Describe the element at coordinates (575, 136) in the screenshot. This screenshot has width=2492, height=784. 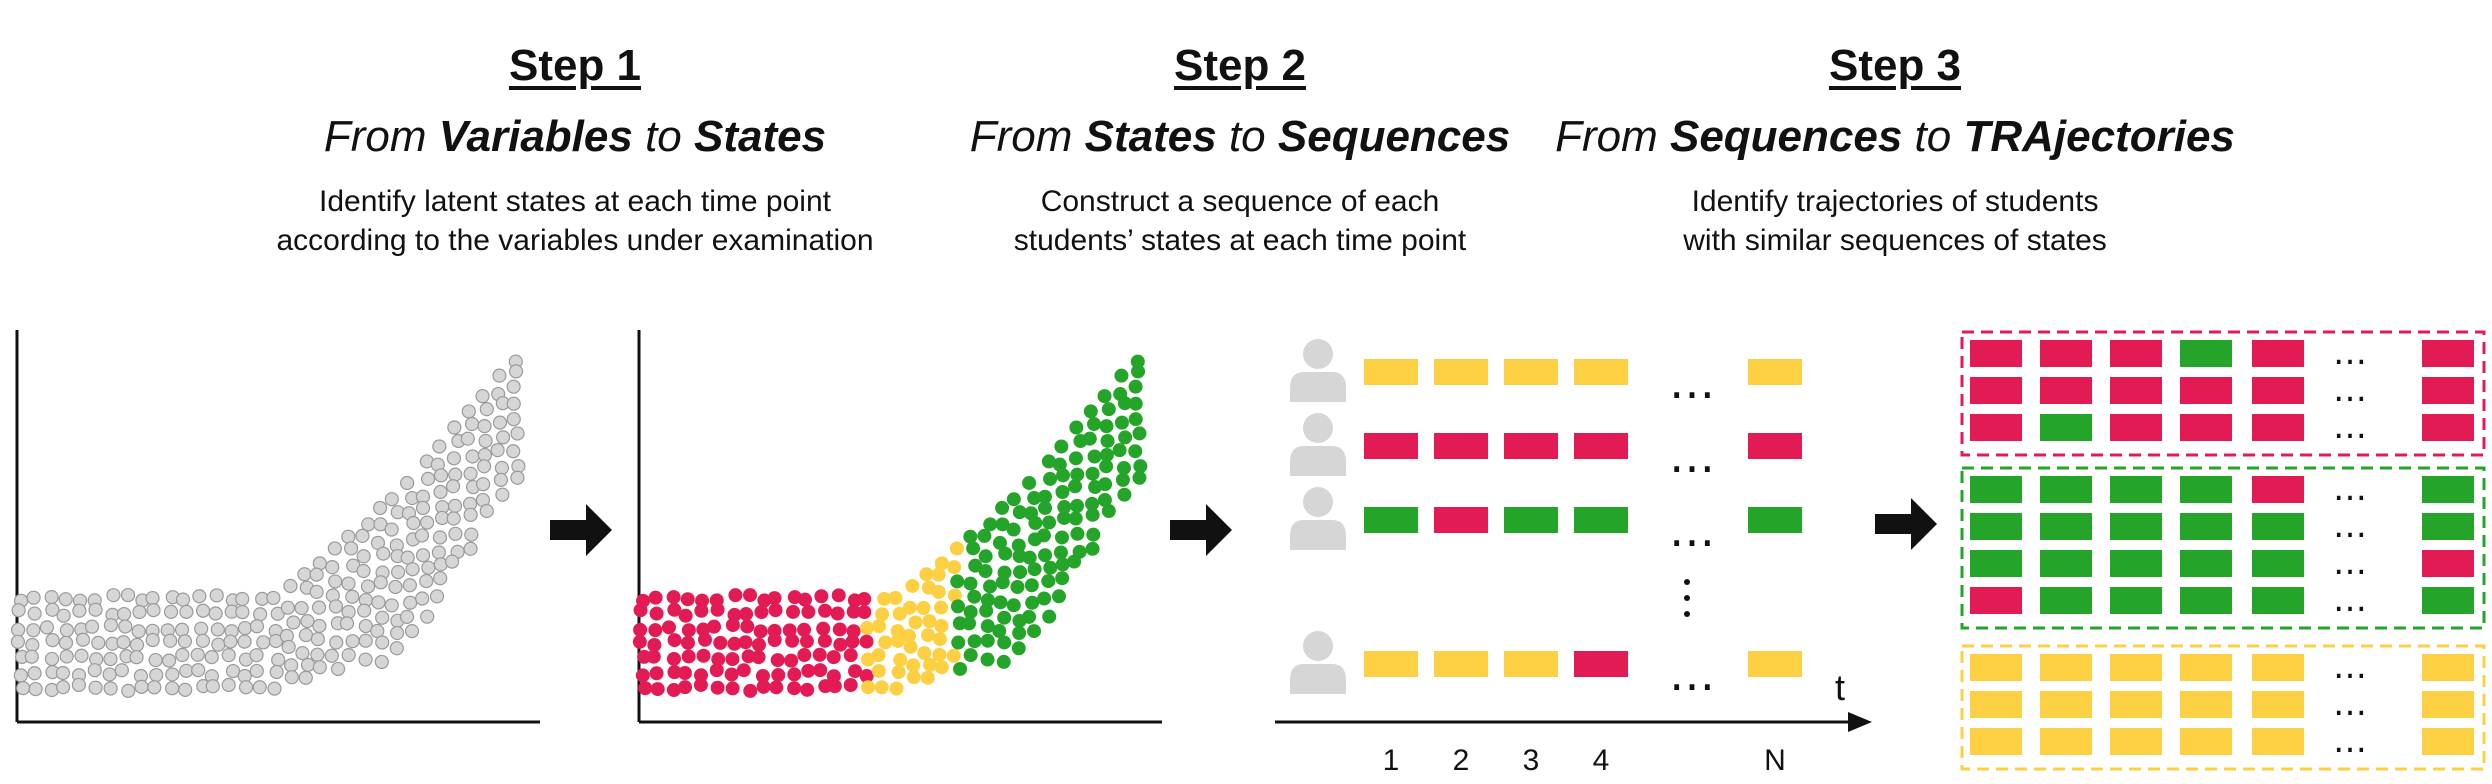
I see `step-subtitle: From Variables to States` at that location.